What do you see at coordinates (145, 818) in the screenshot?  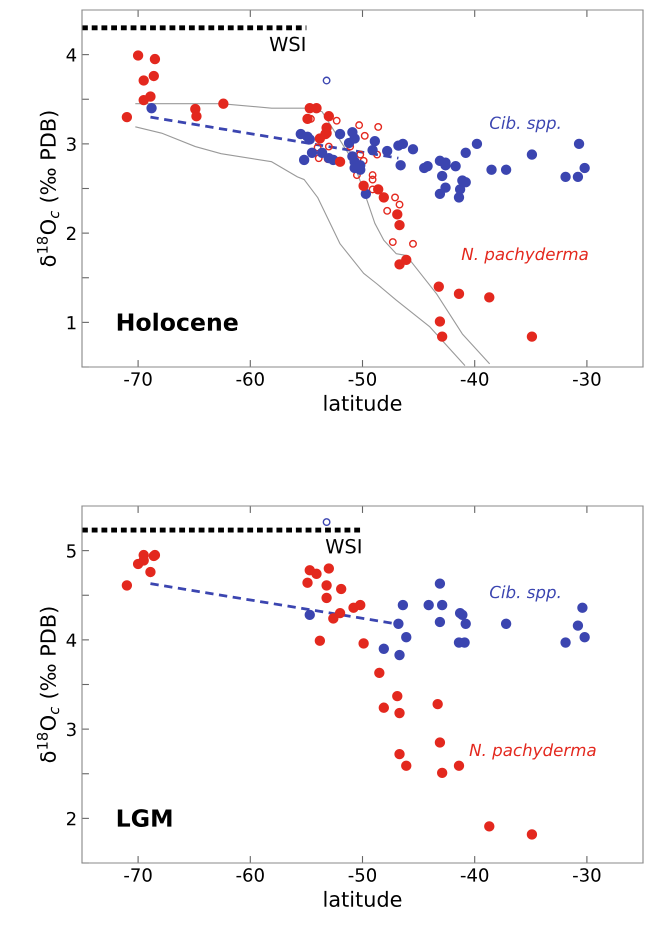 I see `annotation: LGM` at bounding box center [145, 818].